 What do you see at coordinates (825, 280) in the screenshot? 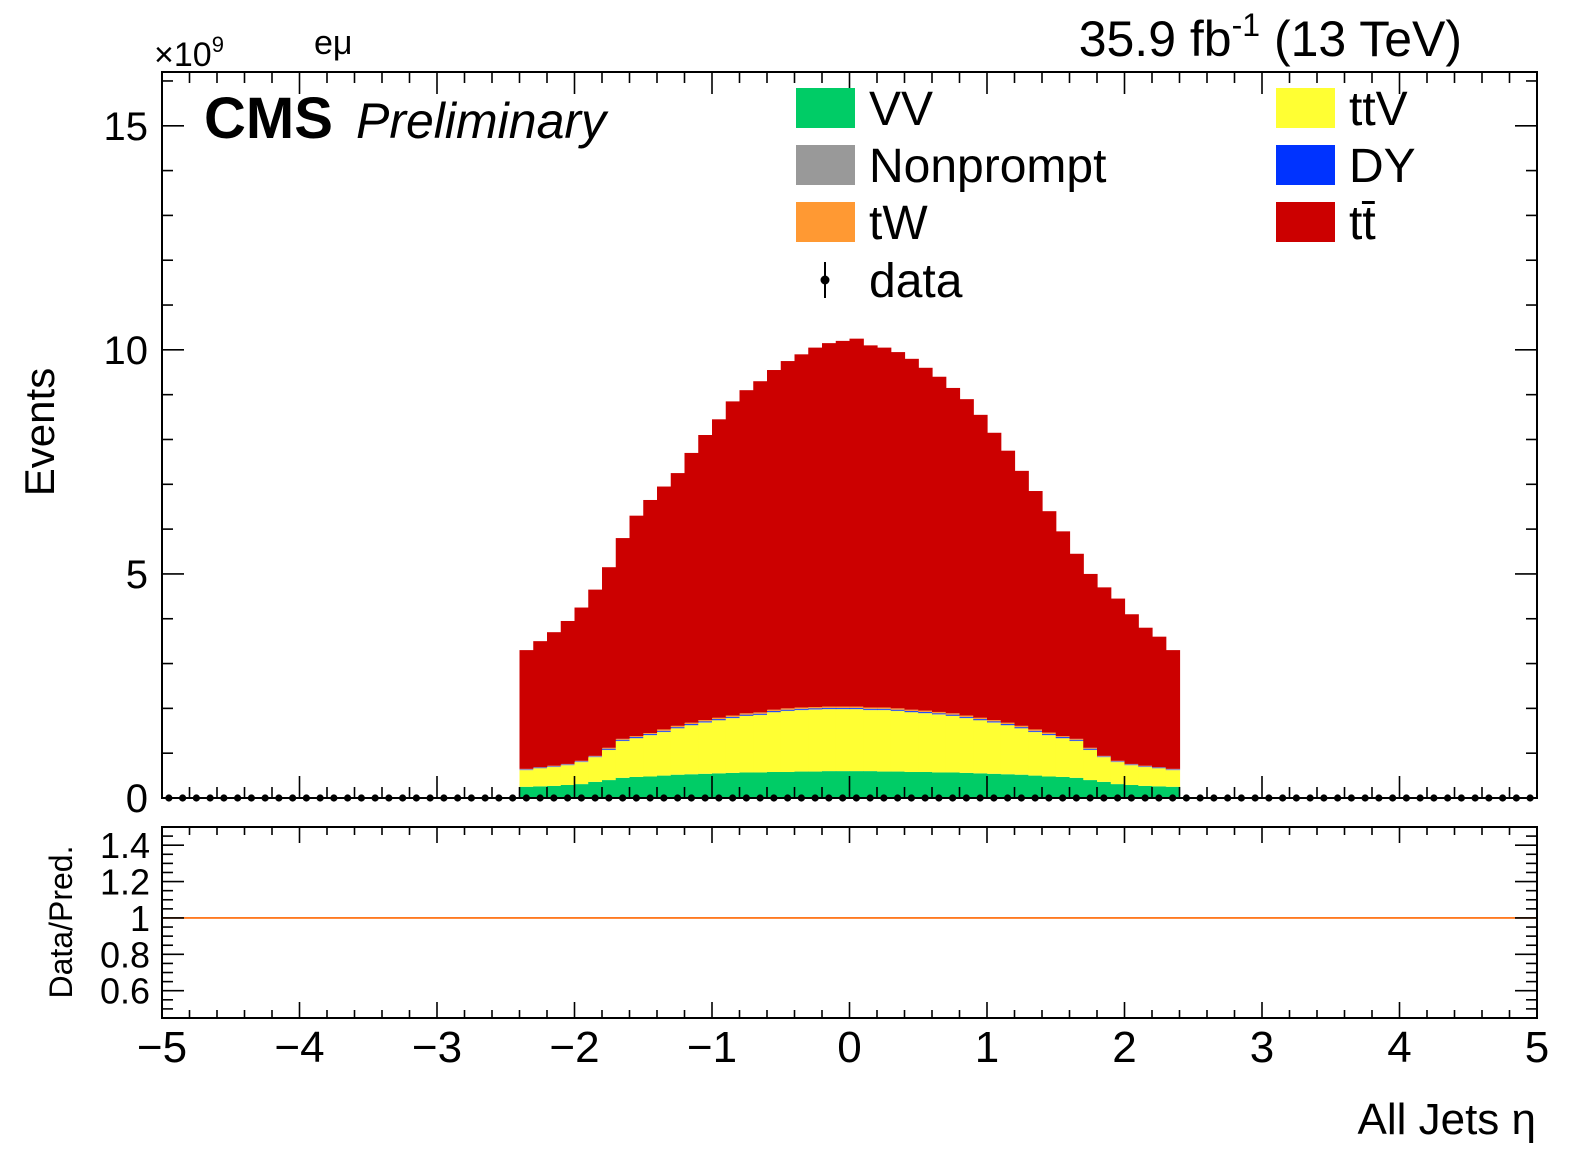
I see `legend-data-marker` at bounding box center [825, 280].